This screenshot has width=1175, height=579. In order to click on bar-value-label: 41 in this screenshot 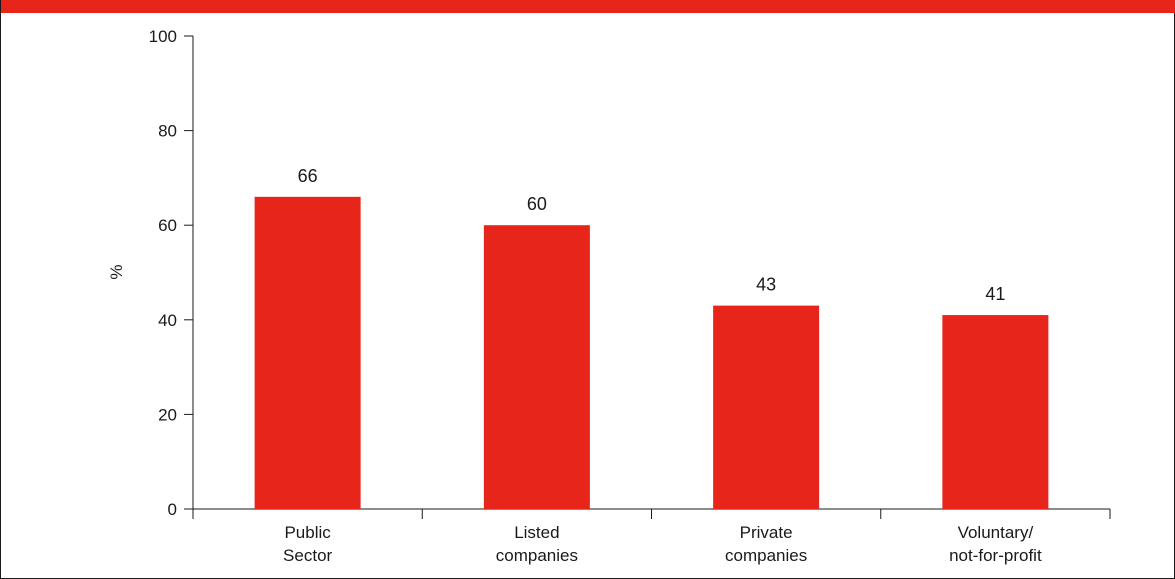, I will do `click(995, 294)`.